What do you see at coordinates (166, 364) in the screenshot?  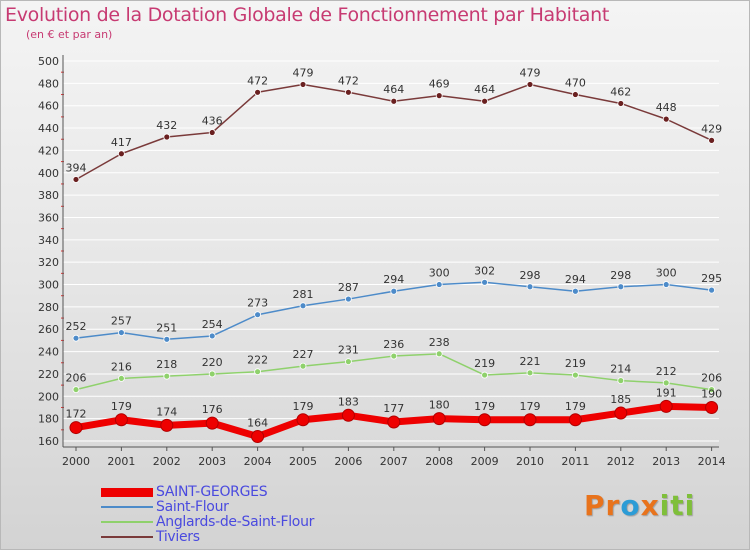 I see `data-label: 218` at bounding box center [166, 364].